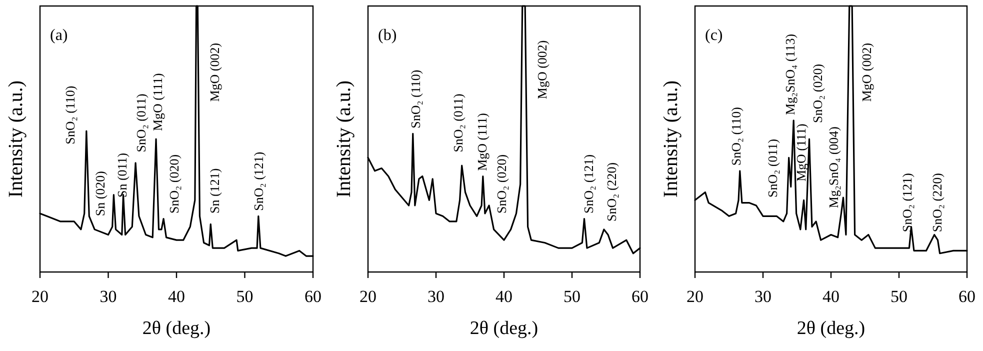  I want to click on annotation: Sn (121), so click(214, 191).